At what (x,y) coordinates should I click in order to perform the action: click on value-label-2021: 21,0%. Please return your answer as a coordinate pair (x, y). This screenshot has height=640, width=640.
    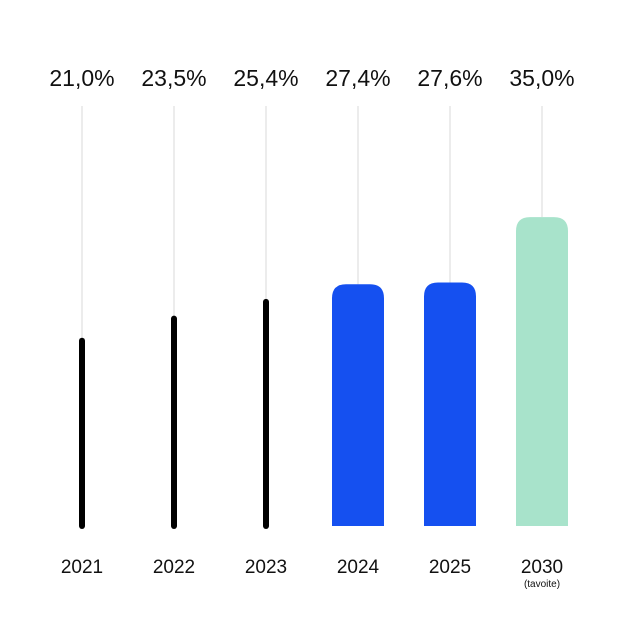
    Looking at the image, I should click on (81, 78).